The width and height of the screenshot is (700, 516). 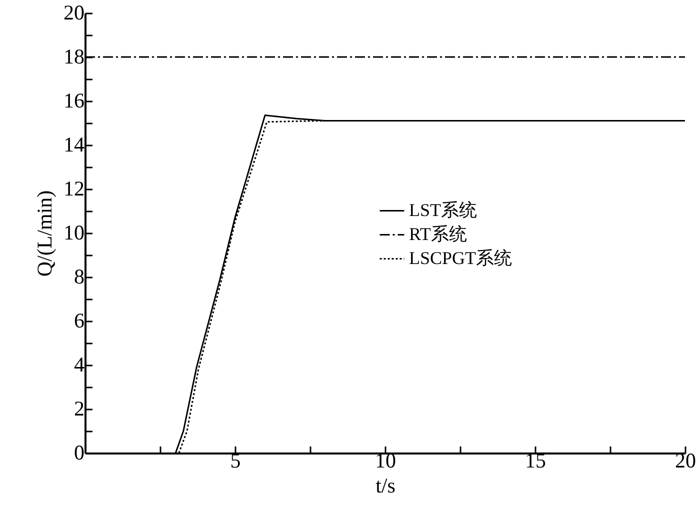 What do you see at coordinates (438, 234) in the screenshot?
I see `legend-label: RT系统` at bounding box center [438, 234].